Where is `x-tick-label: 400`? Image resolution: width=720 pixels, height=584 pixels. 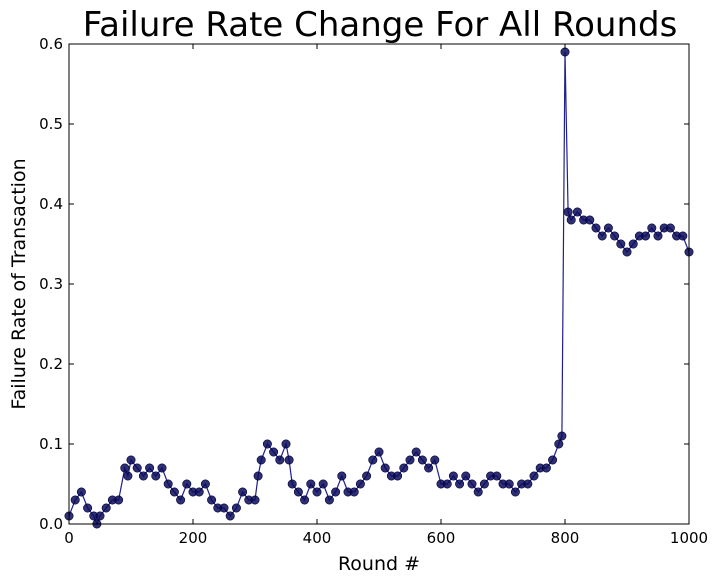 x-tick-label: 400 is located at coordinates (317, 538).